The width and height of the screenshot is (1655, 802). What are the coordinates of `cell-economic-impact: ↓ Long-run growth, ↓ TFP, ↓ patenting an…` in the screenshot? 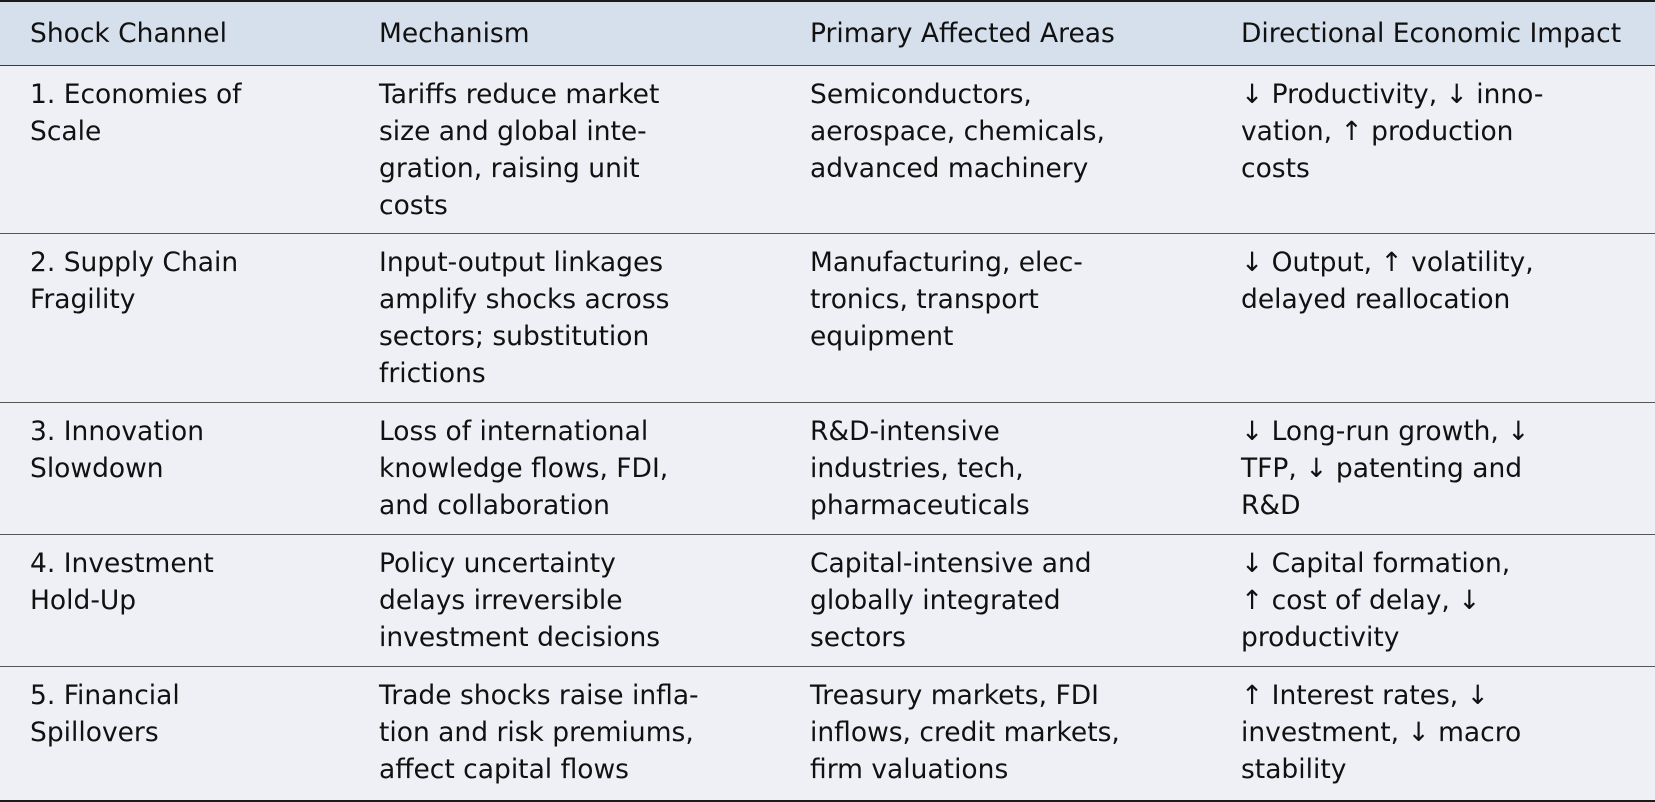 It's located at (1433, 468).